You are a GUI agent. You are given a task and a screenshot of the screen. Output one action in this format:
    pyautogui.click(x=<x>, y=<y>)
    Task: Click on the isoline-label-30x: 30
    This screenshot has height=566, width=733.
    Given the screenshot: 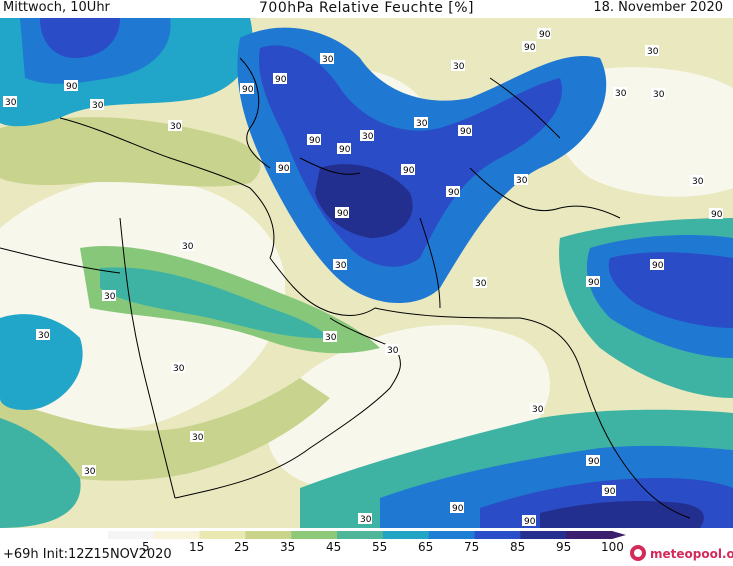 What is the action you would take?
    pyautogui.click(x=365, y=519)
    